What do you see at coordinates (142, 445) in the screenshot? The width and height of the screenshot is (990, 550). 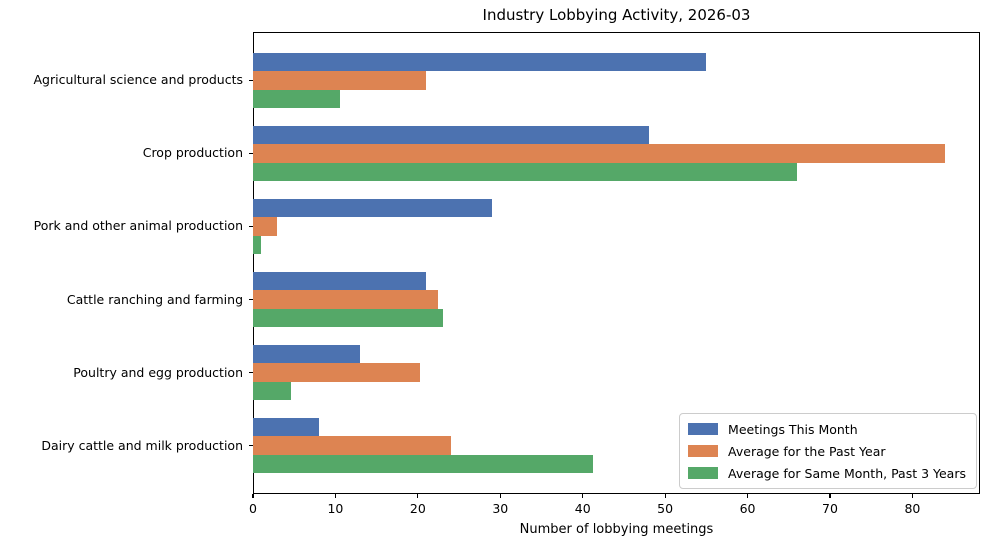 I see `y-tick-label: Dairy cattle and milk production` at bounding box center [142, 445].